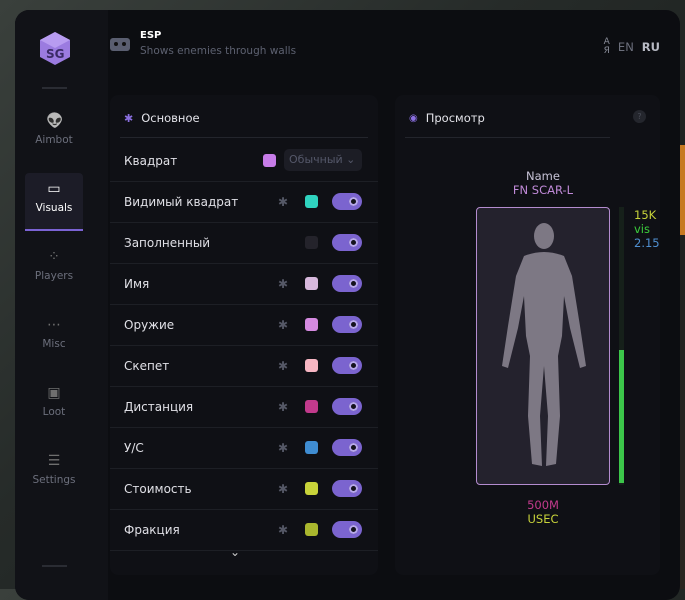  Describe the element at coordinates (149, 325) in the screenshot. I see `setting-label: Оружие` at that location.